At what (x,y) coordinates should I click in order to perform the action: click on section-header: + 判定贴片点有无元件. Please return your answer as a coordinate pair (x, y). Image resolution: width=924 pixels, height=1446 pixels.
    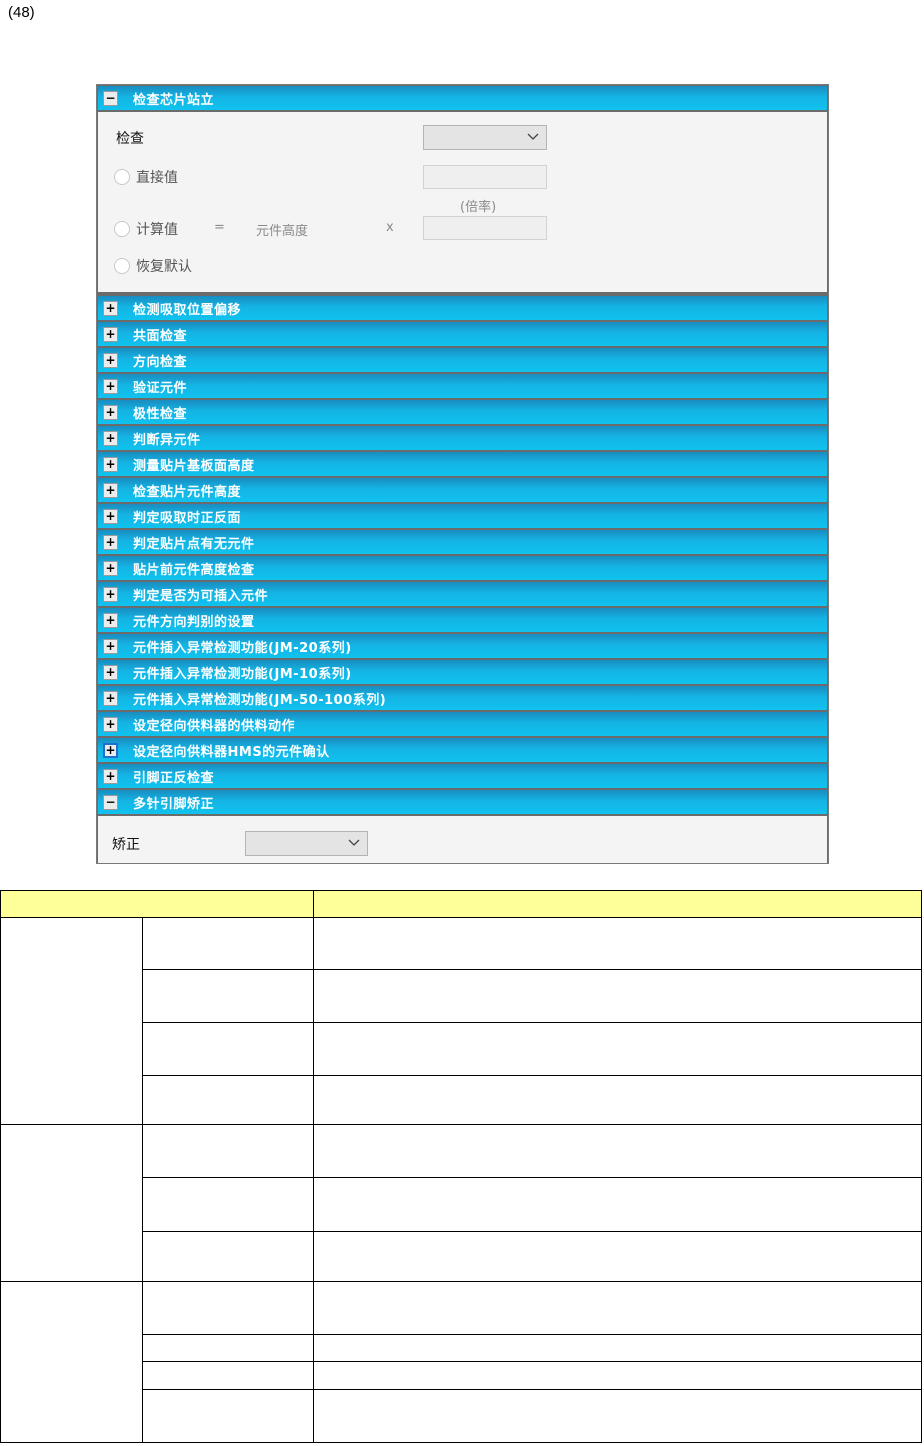
    Looking at the image, I should click on (462, 542).